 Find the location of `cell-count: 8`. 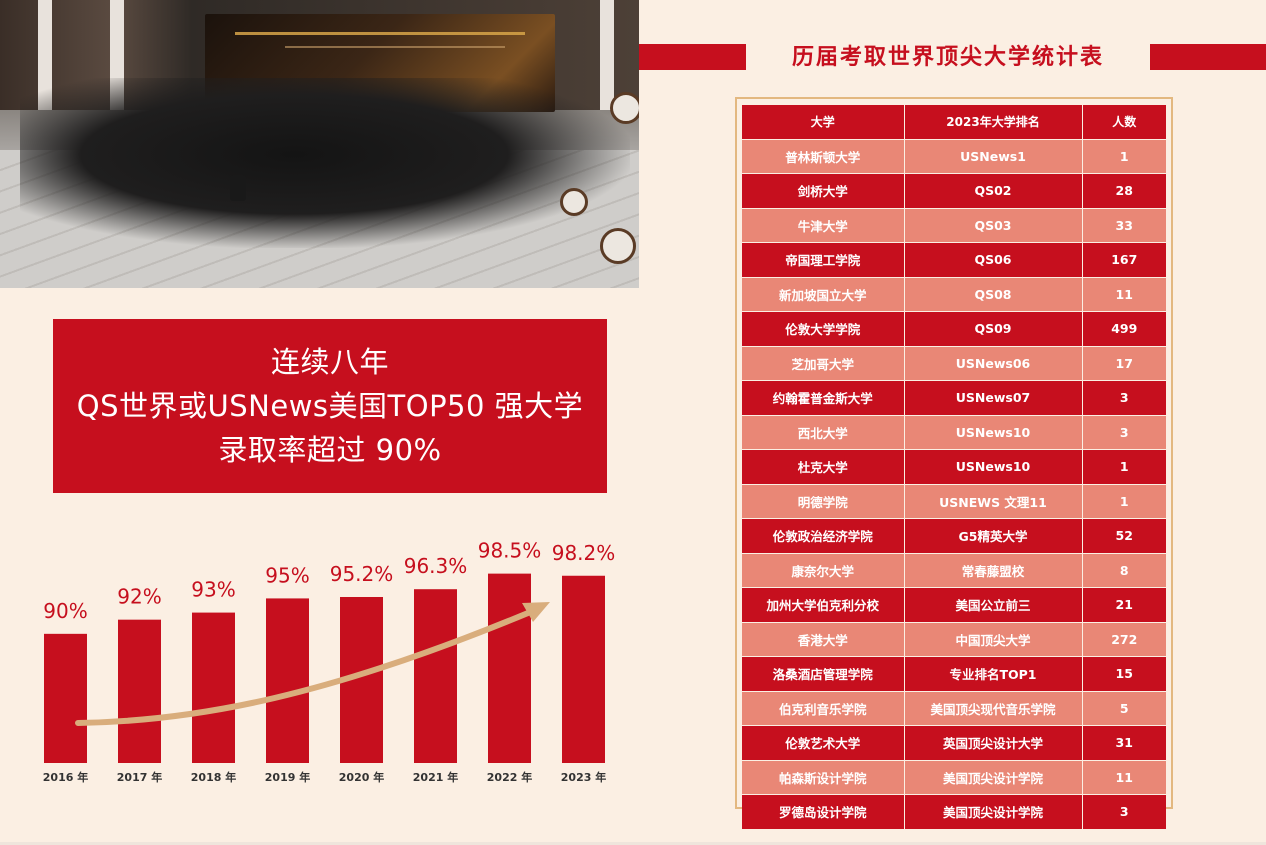

cell-count: 8 is located at coordinates (1124, 570).